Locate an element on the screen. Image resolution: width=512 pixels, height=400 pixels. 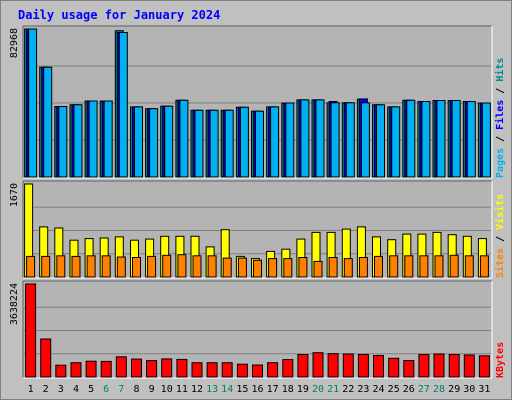
x-tick-label-day-29: 29 is located at coordinates (454, 389).